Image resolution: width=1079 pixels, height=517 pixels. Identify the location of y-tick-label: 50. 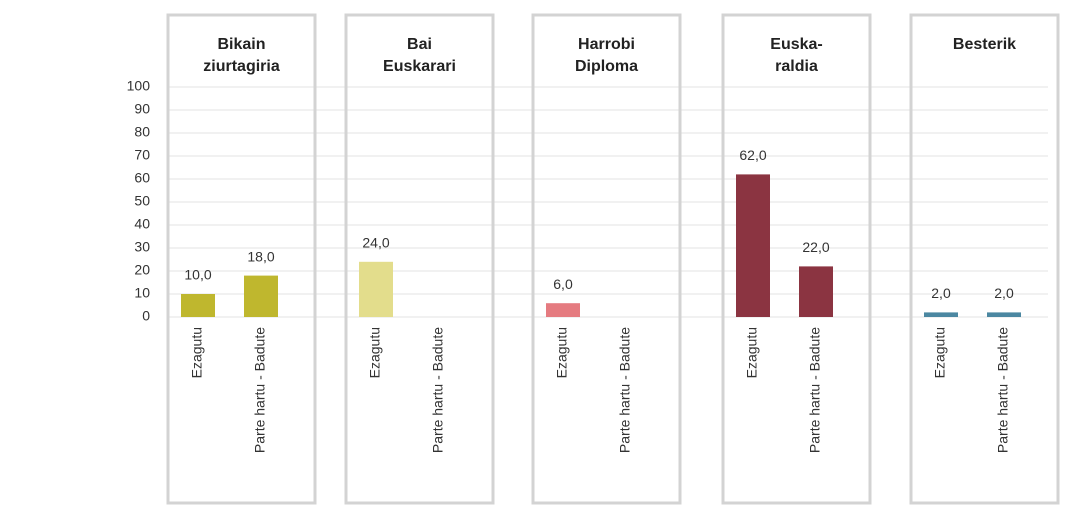
(142, 201).